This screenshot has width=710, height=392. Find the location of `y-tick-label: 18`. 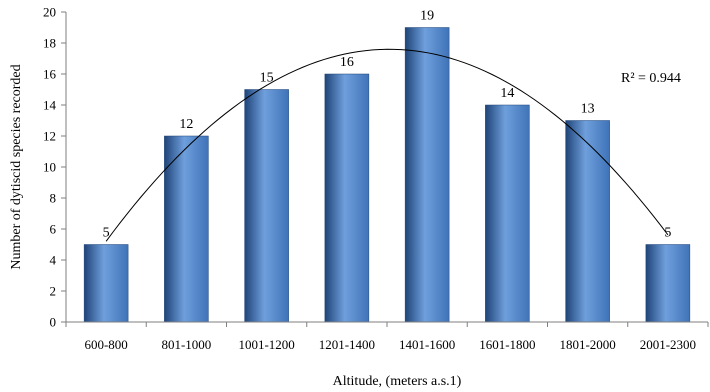

y-tick-label: 18 is located at coordinates (49, 43).